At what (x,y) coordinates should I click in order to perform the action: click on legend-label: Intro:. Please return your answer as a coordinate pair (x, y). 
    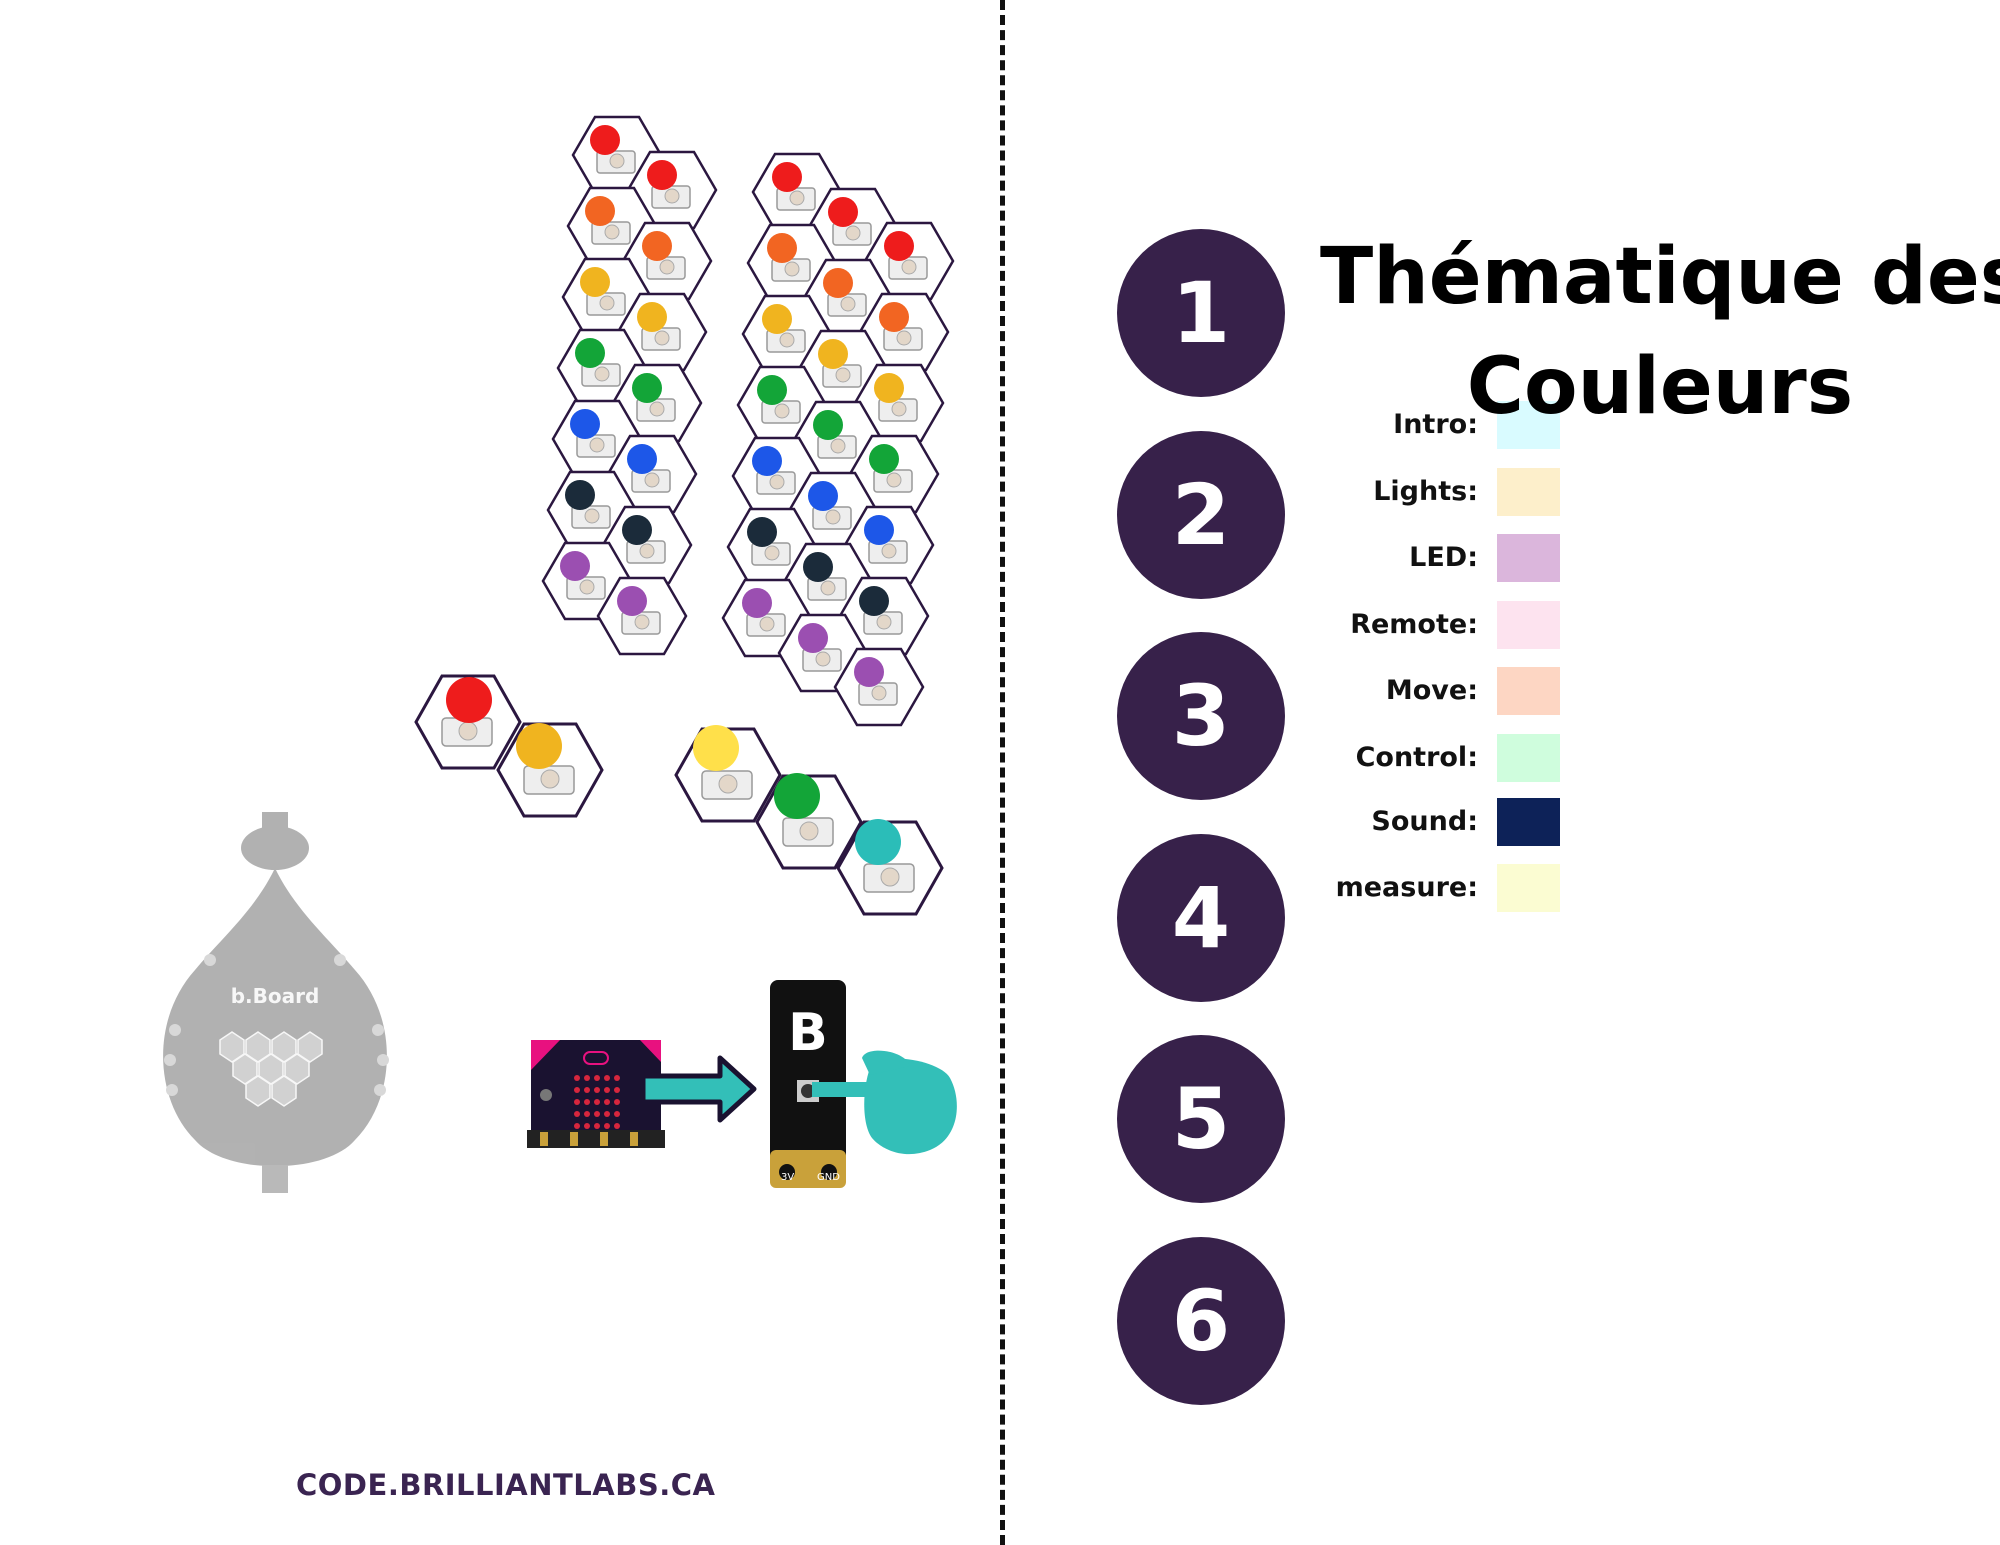
    Looking at the image, I should click on (1435, 424).